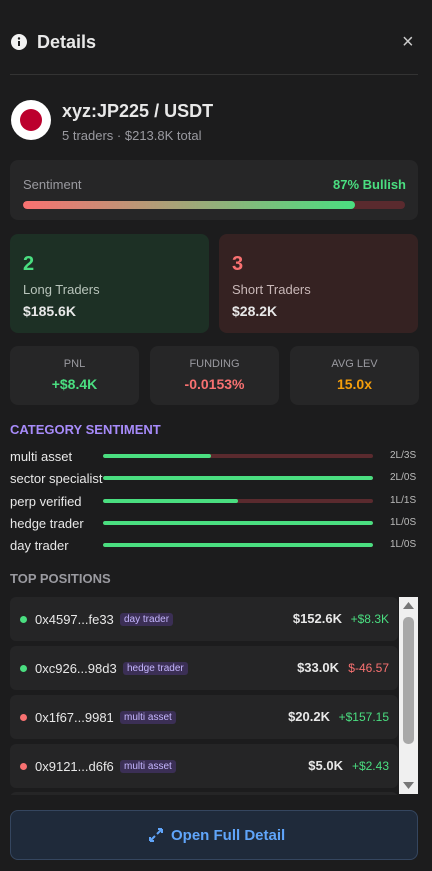  What do you see at coordinates (408, 42) in the screenshot?
I see `close-button: ×` at bounding box center [408, 42].